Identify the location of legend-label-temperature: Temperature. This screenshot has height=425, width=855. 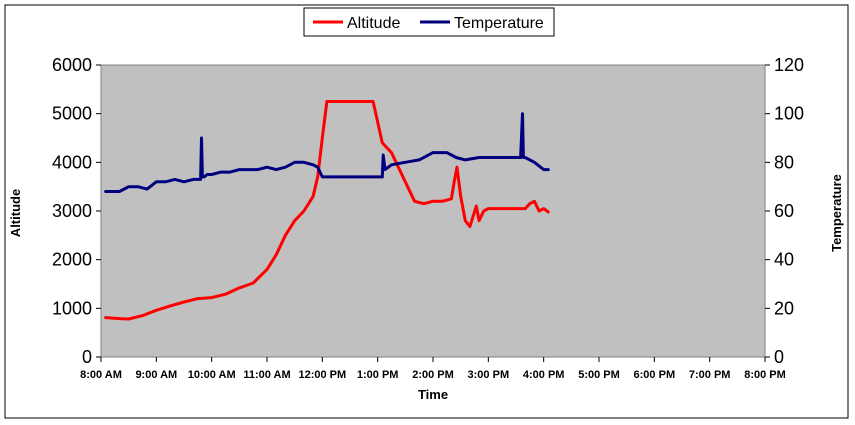
(499, 23).